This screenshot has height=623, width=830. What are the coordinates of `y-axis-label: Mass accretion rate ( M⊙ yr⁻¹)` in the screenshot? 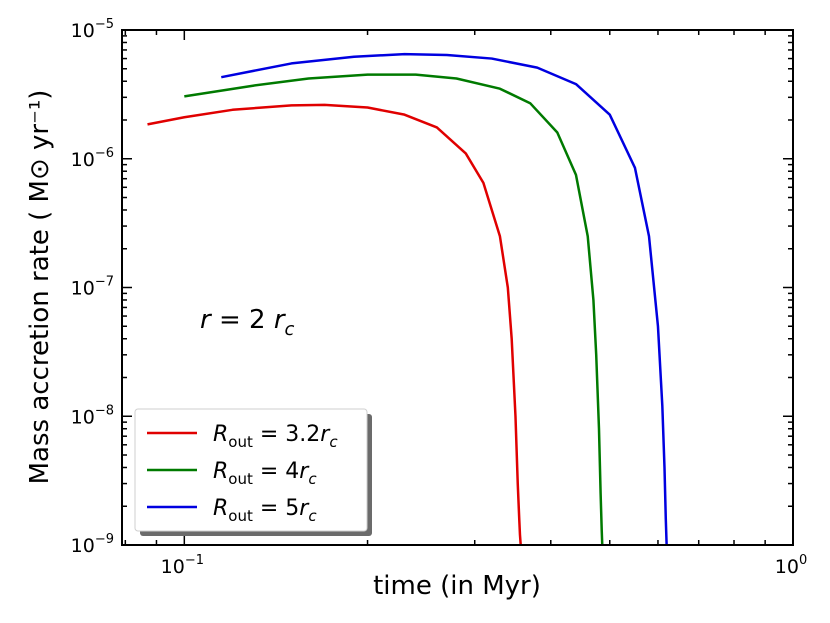 It's located at (40, 287).